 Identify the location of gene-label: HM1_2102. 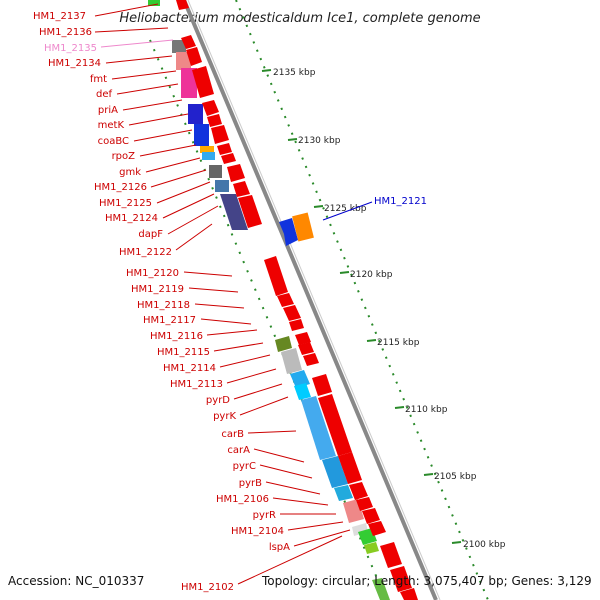
(207, 587).